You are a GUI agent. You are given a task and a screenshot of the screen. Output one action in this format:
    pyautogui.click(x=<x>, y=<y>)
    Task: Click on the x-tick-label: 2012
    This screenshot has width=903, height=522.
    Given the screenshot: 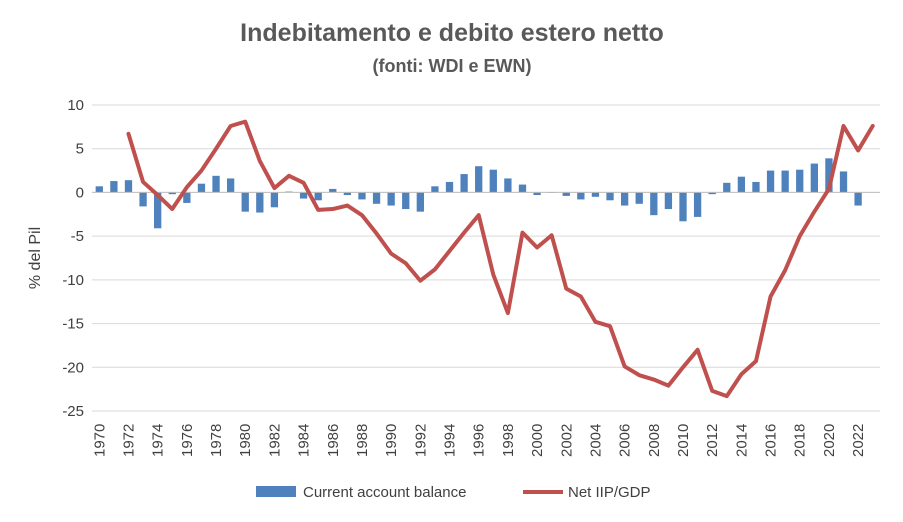 What is the action you would take?
    pyautogui.click(x=712, y=440)
    